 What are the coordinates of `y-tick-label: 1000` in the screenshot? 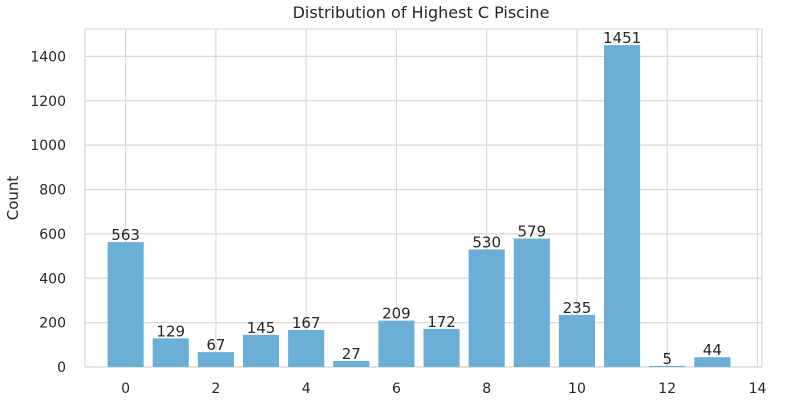 It's located at (48, 146).